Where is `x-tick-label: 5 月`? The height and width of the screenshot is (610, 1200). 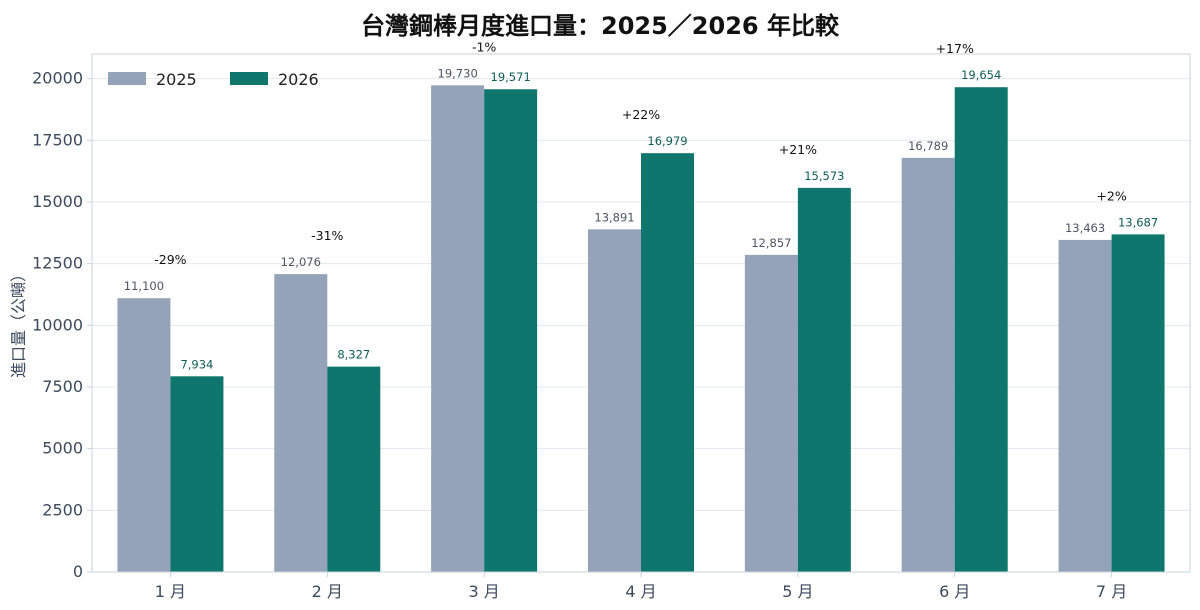
x-tick-label: 5 月 is located at coordinates (797, 591).